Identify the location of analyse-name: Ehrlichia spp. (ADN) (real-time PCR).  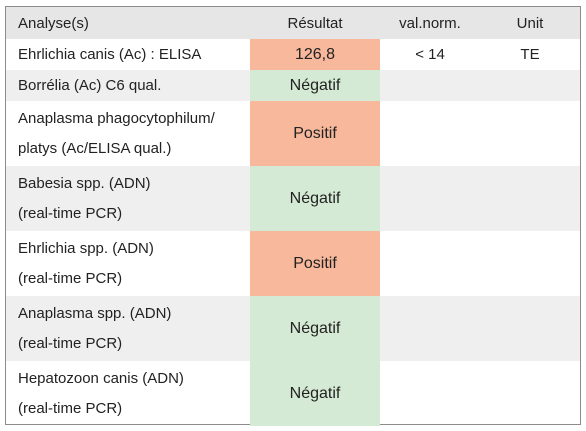
(86, 263).